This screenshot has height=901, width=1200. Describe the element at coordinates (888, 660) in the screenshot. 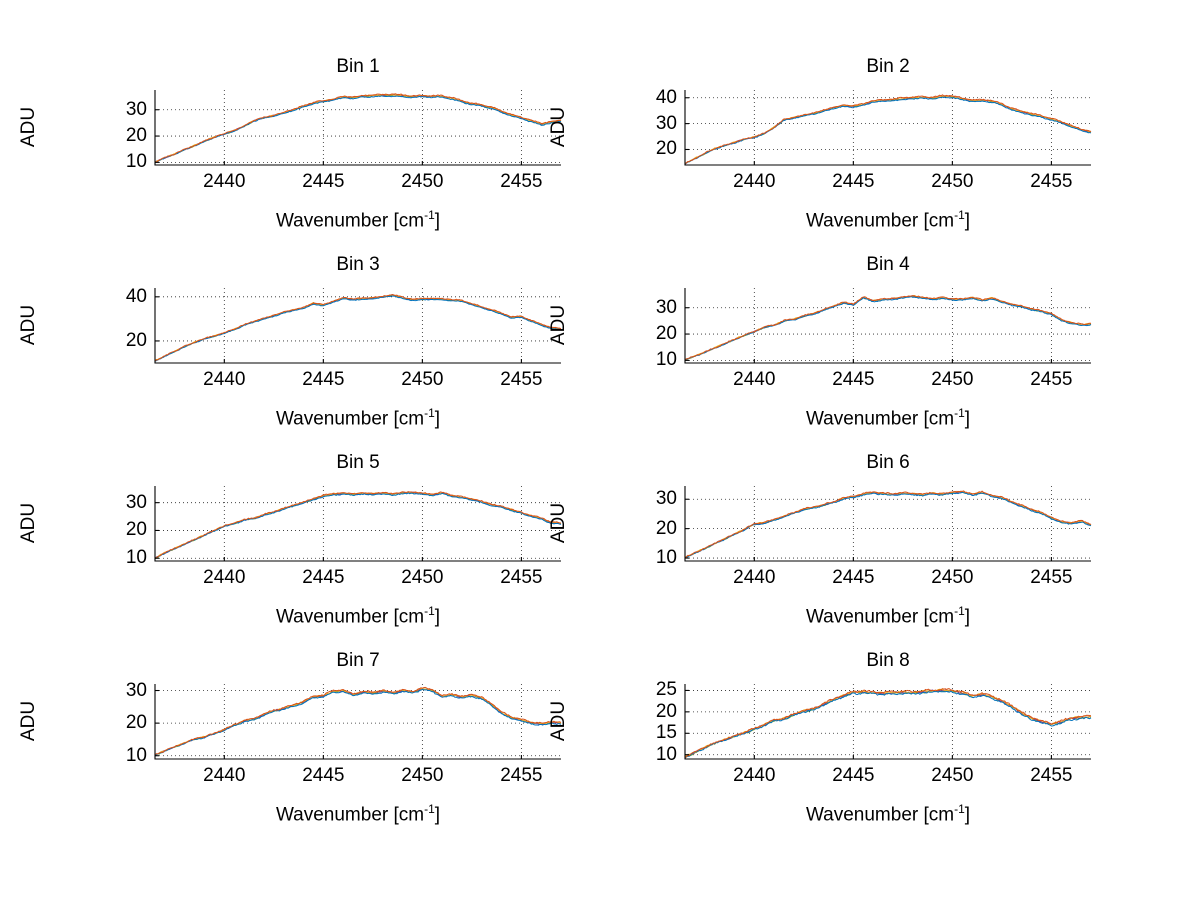

I see `subplot-title: Bin 8` at that location.